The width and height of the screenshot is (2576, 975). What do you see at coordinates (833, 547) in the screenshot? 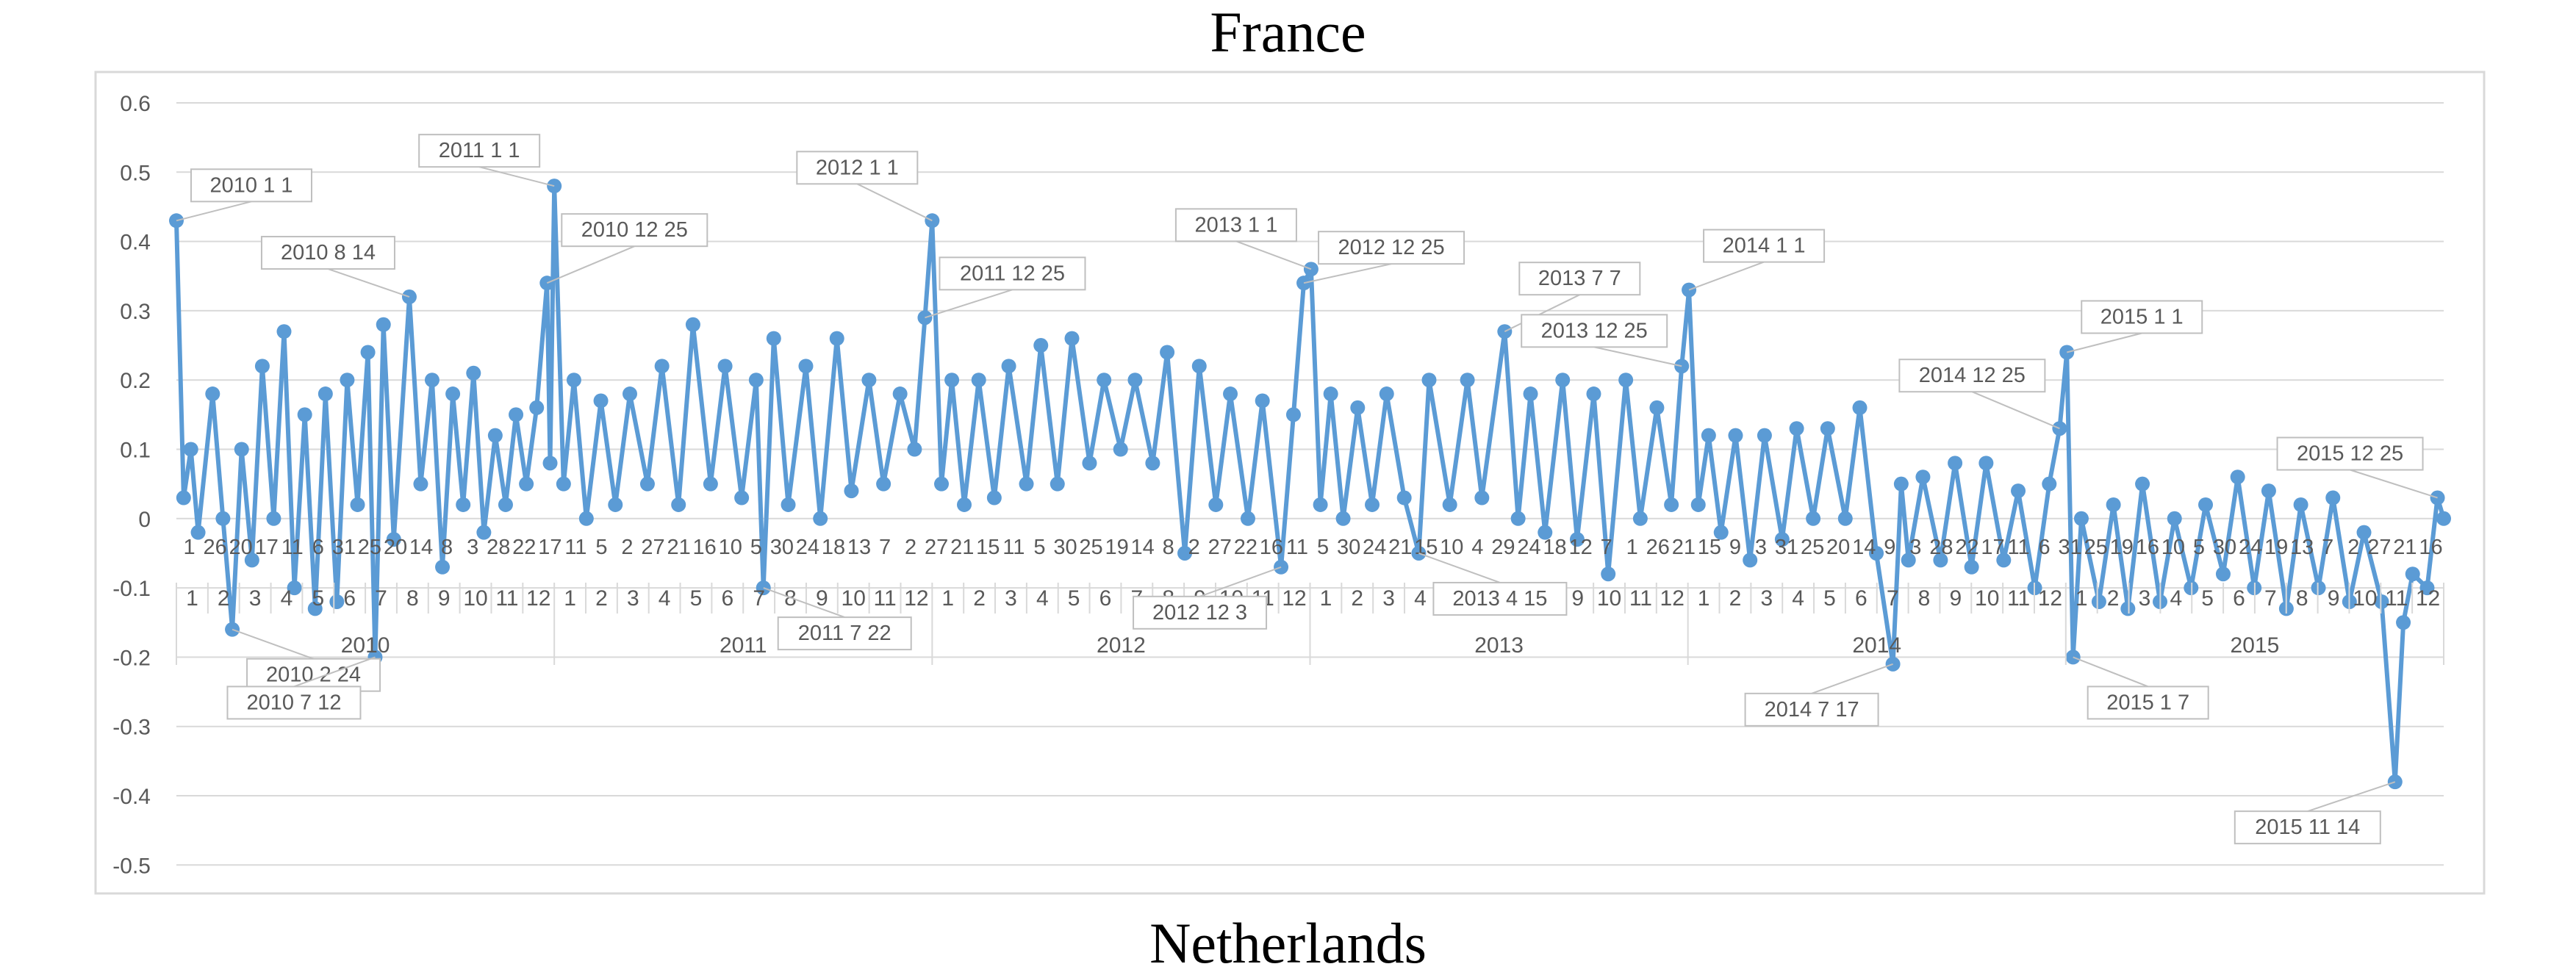
I see `x-day-label: 18` at bounding box center [833, 547].